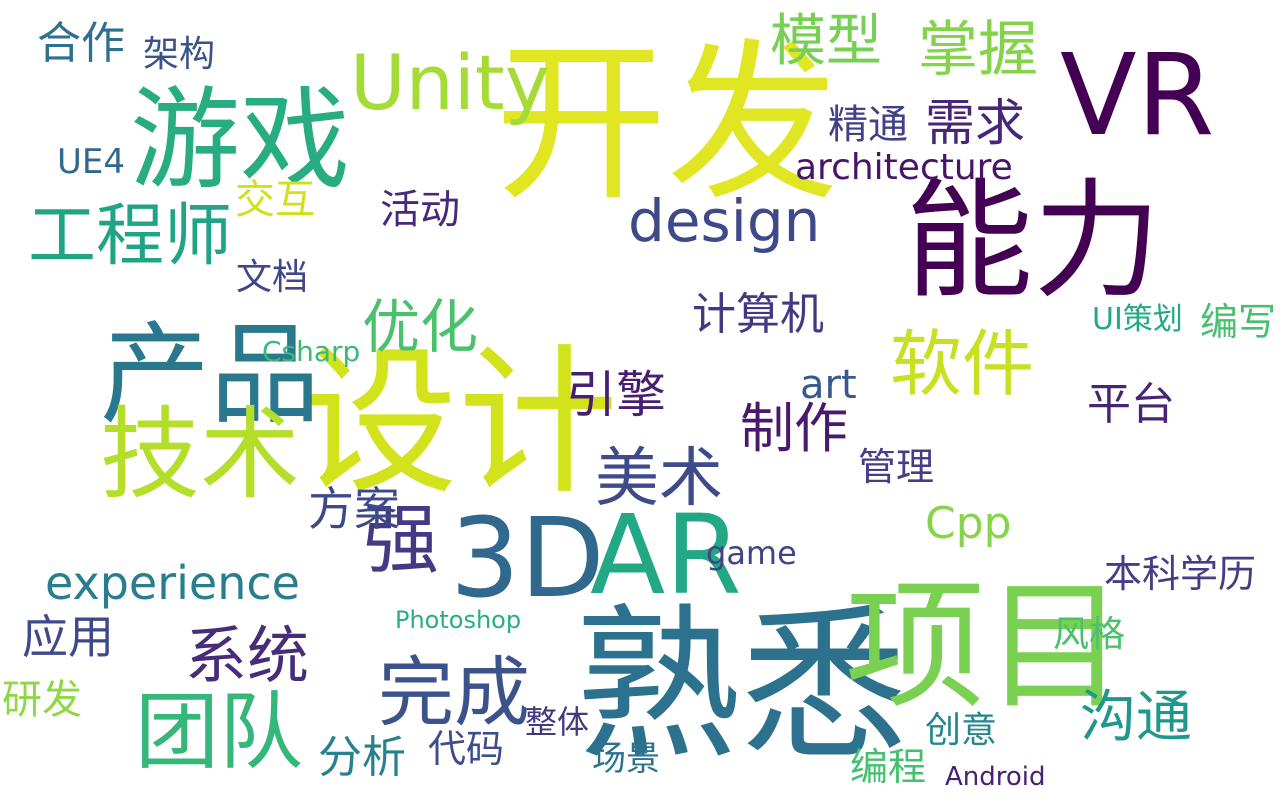 The image size is (1280, 800). What do you see at coordinates (42, 700) in the screenshot?
I see `word-yanfa: 研发` at bounding box center [42, 700].